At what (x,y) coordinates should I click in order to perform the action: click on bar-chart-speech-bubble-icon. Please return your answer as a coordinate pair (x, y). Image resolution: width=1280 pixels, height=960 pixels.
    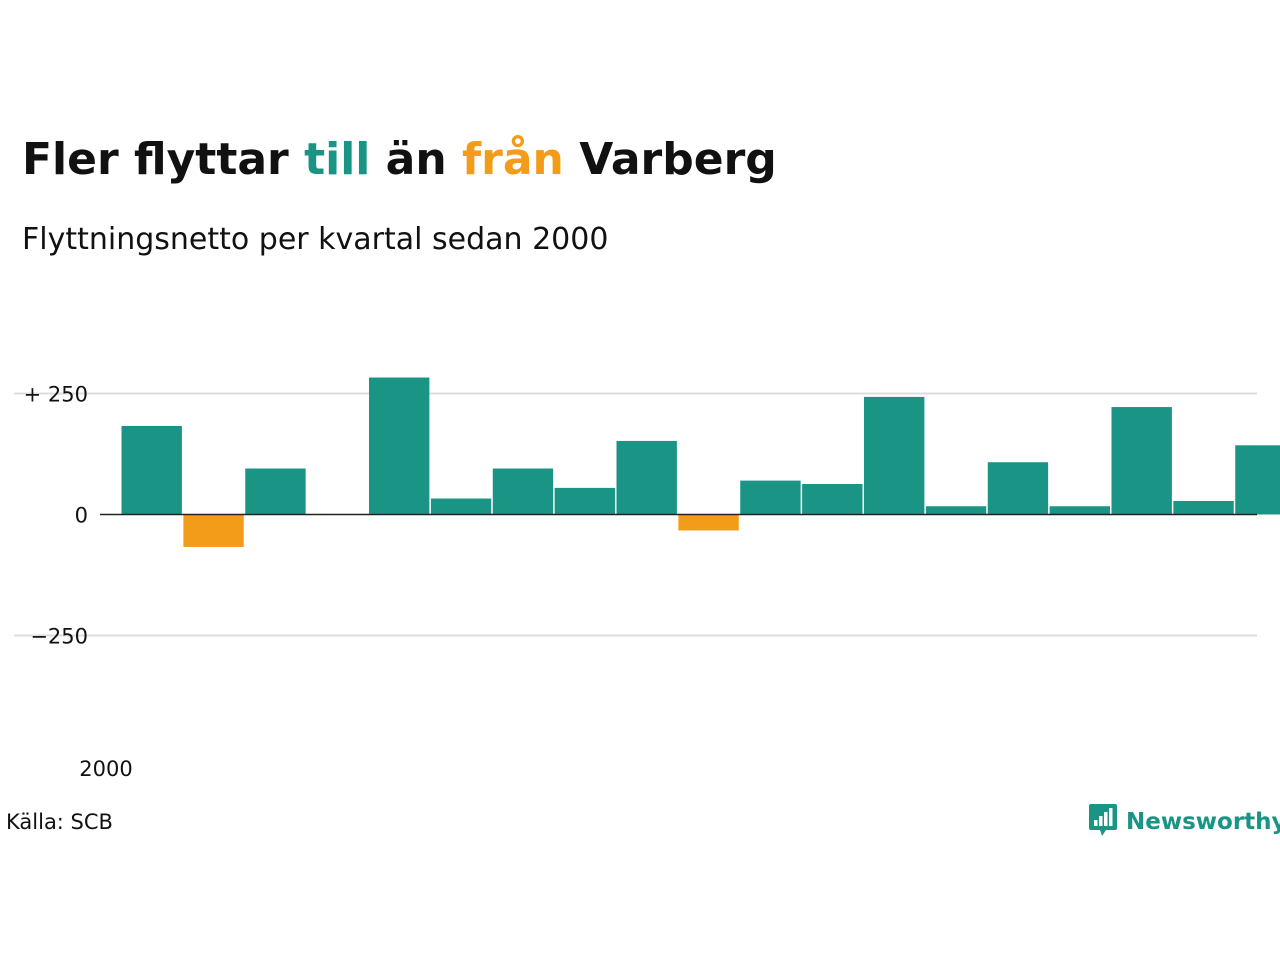
    Looking at the image, I should click on (1103, 822).